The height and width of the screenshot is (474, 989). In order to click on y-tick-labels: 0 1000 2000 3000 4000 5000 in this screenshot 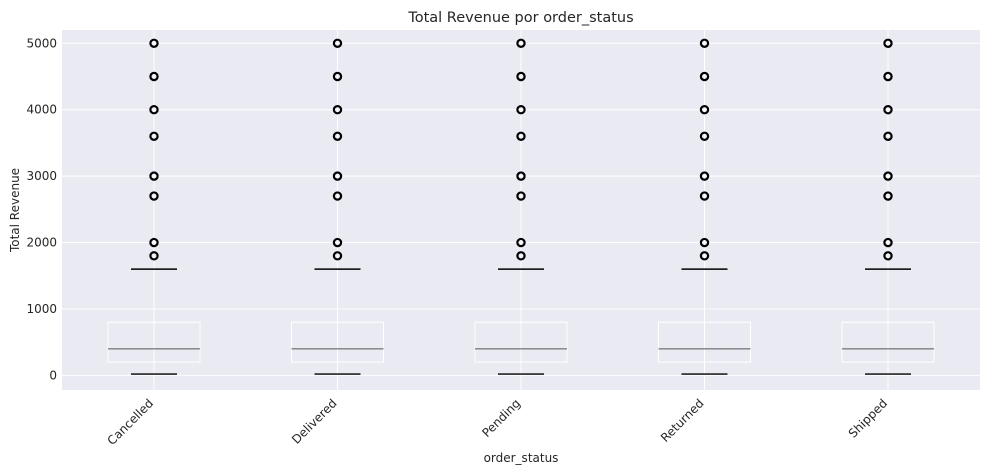, I will do `click(41, 209)`.